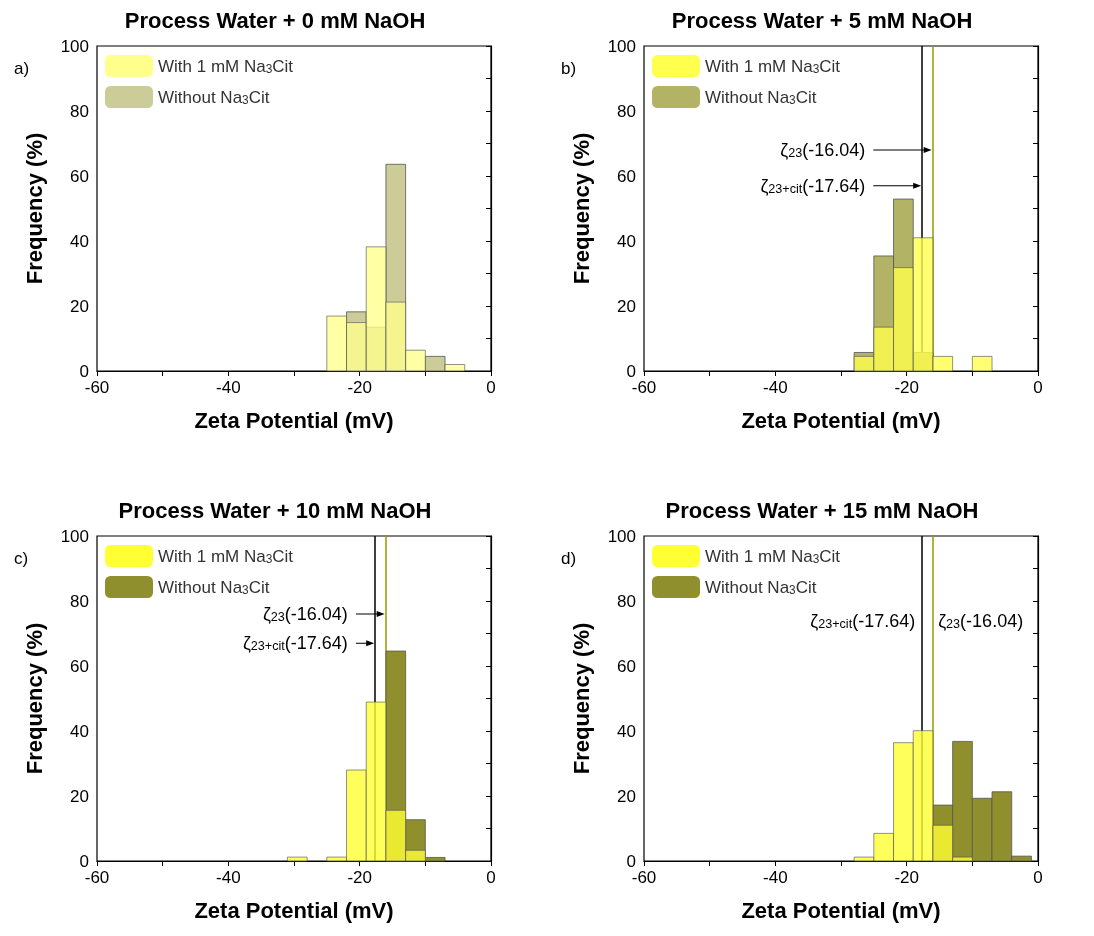 Image resolution: width=1094 pixels, height=936 pixels. What do you see at coordinates (569, 68) in the screenshot?
I see `text: b)` at bounding box center [569, 68].